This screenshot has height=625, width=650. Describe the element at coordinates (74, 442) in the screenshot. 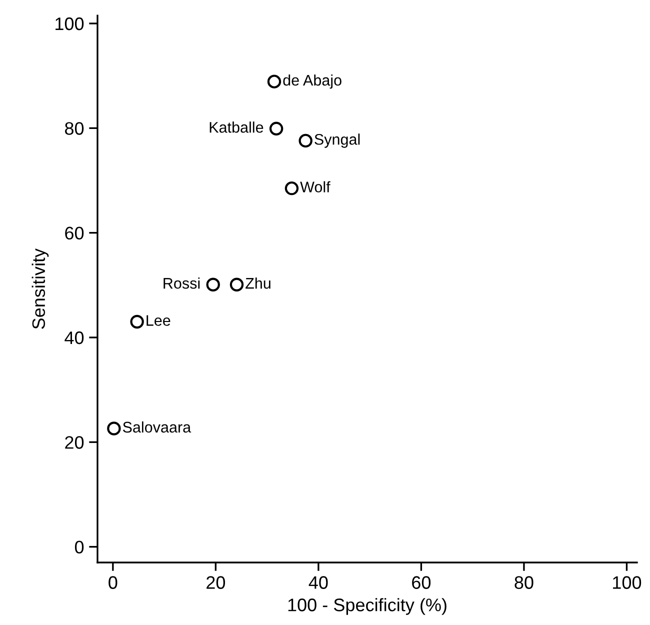

I see `y-tick-label: 20` at that location.